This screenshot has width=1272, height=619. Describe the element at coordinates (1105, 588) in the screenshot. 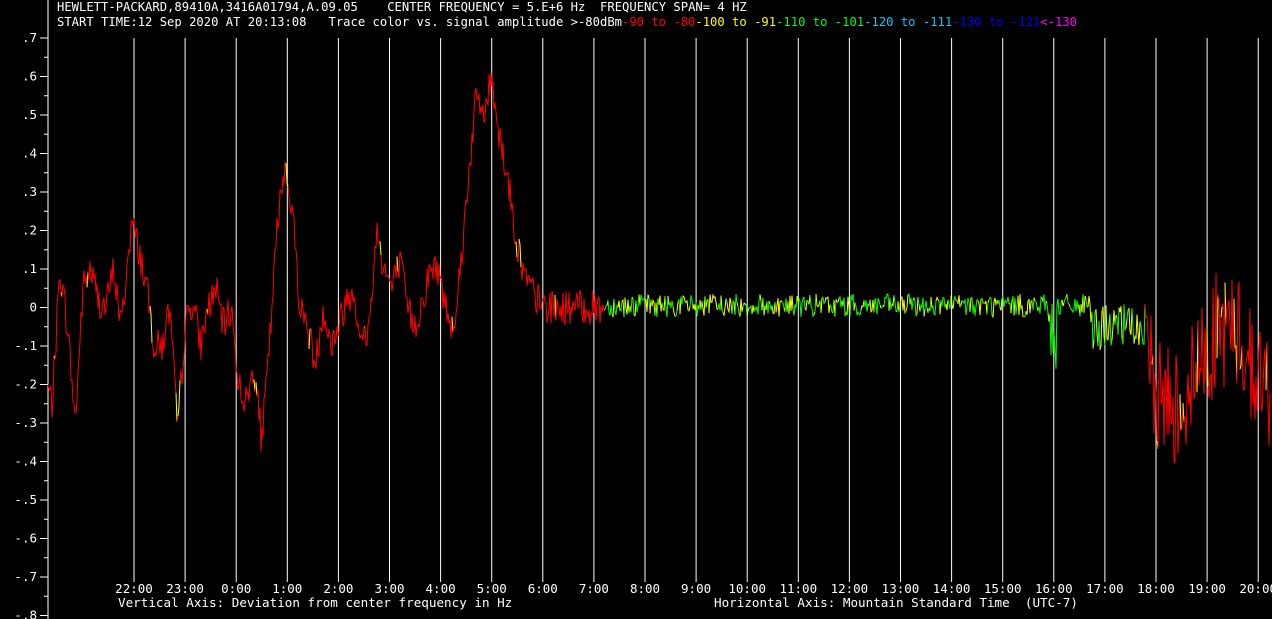

I see `x-tick-label: 17:00` at that location.